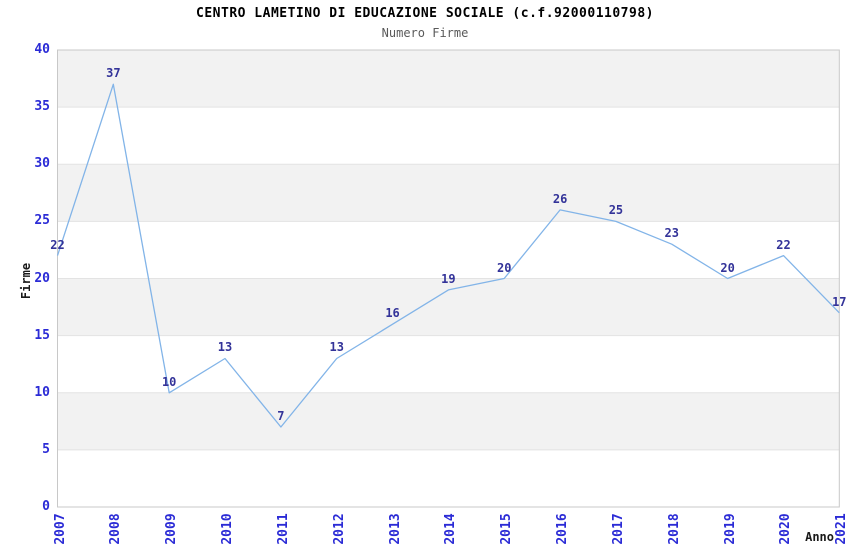 Image resolution: width=850 pixels, height=550 pixels. What do you see at coordinates (839, 301) in the screenshot?
I see `data-label: 17` at bounding box center [839, 301].